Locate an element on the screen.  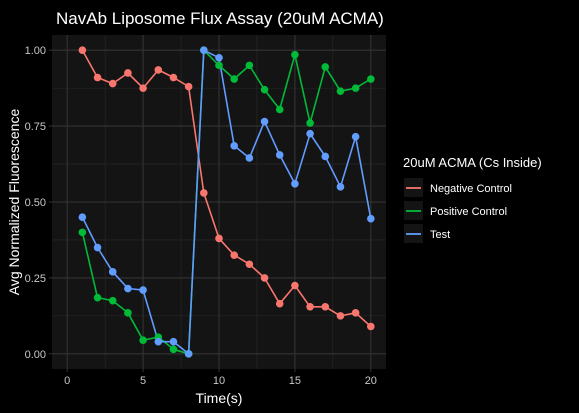
x-axis-ticks: 0 5 10 15 20 is located at coordinates (220, 378).